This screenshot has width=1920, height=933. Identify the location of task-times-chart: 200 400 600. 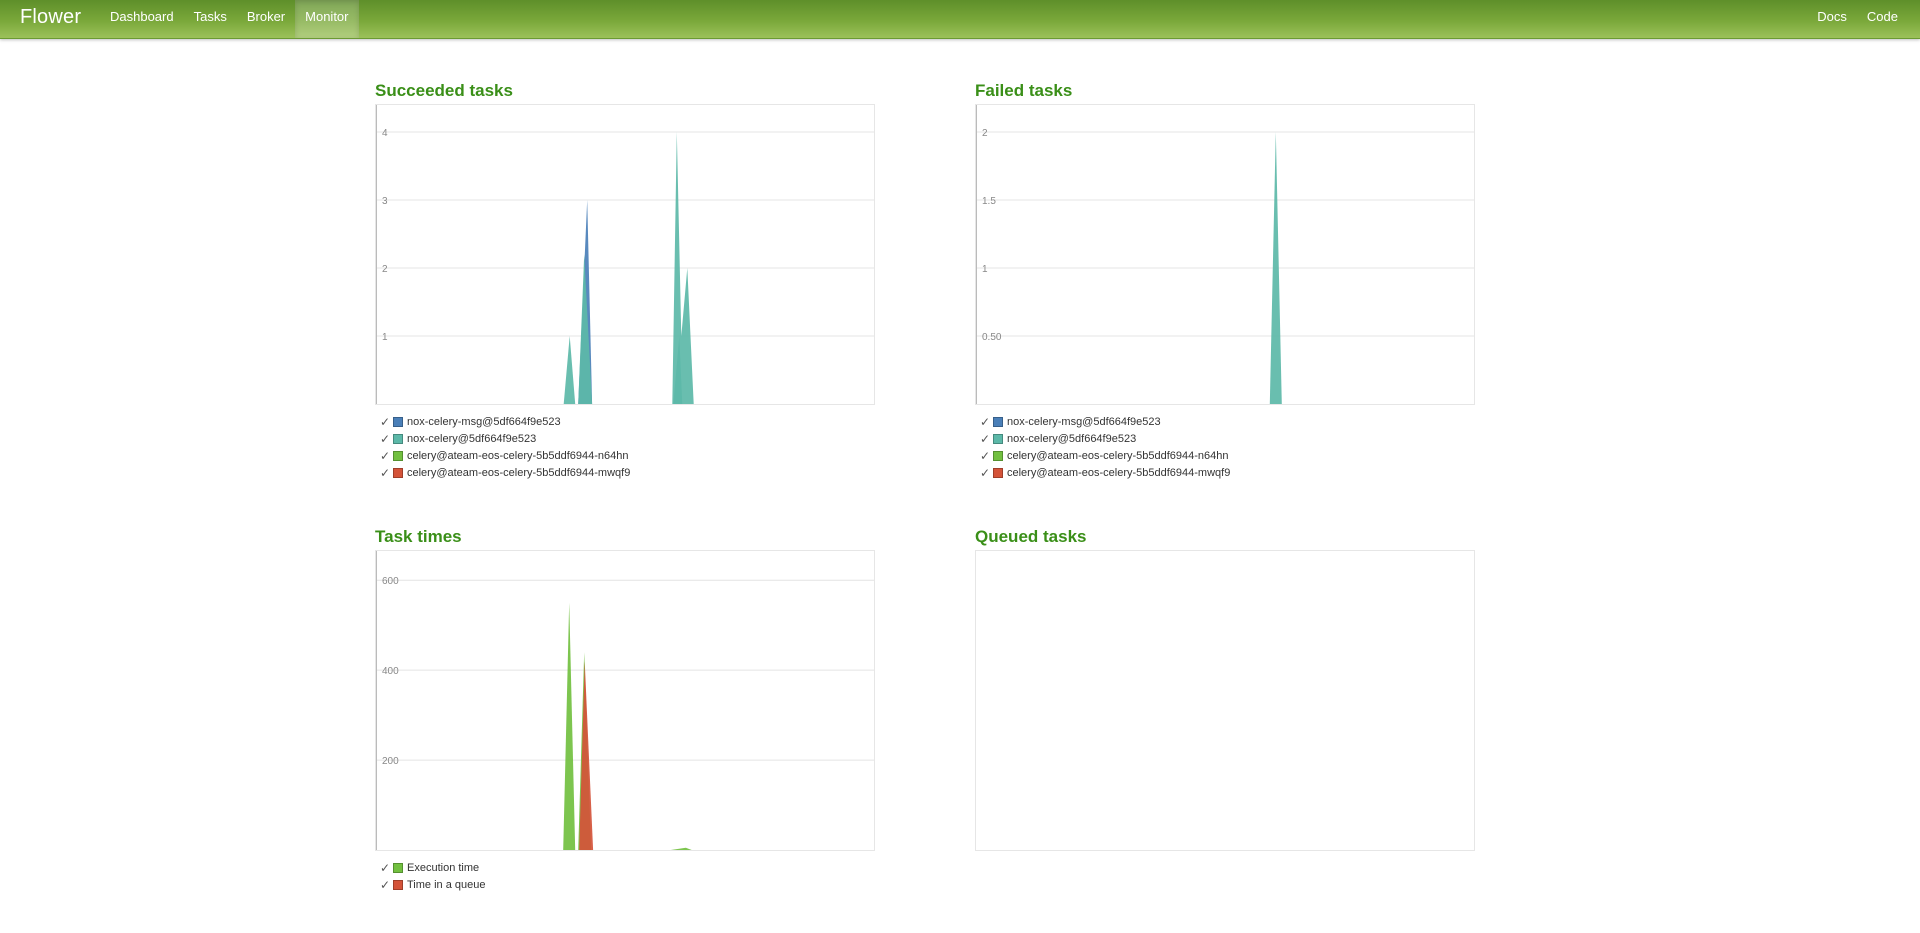
(625, 700).